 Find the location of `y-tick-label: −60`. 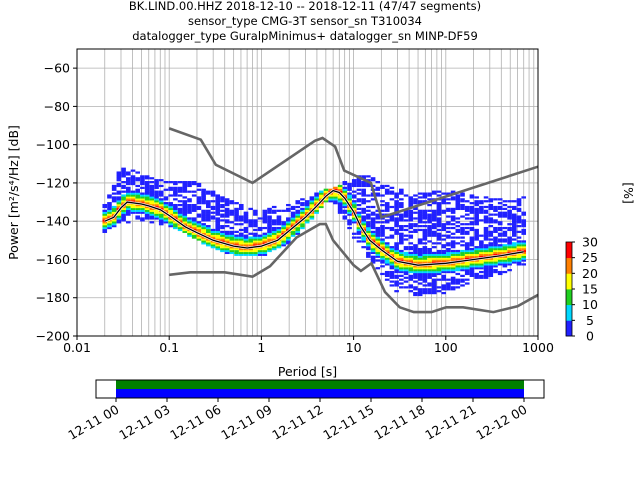

y-tick-label: −60 is located at coordinates (57, 68).